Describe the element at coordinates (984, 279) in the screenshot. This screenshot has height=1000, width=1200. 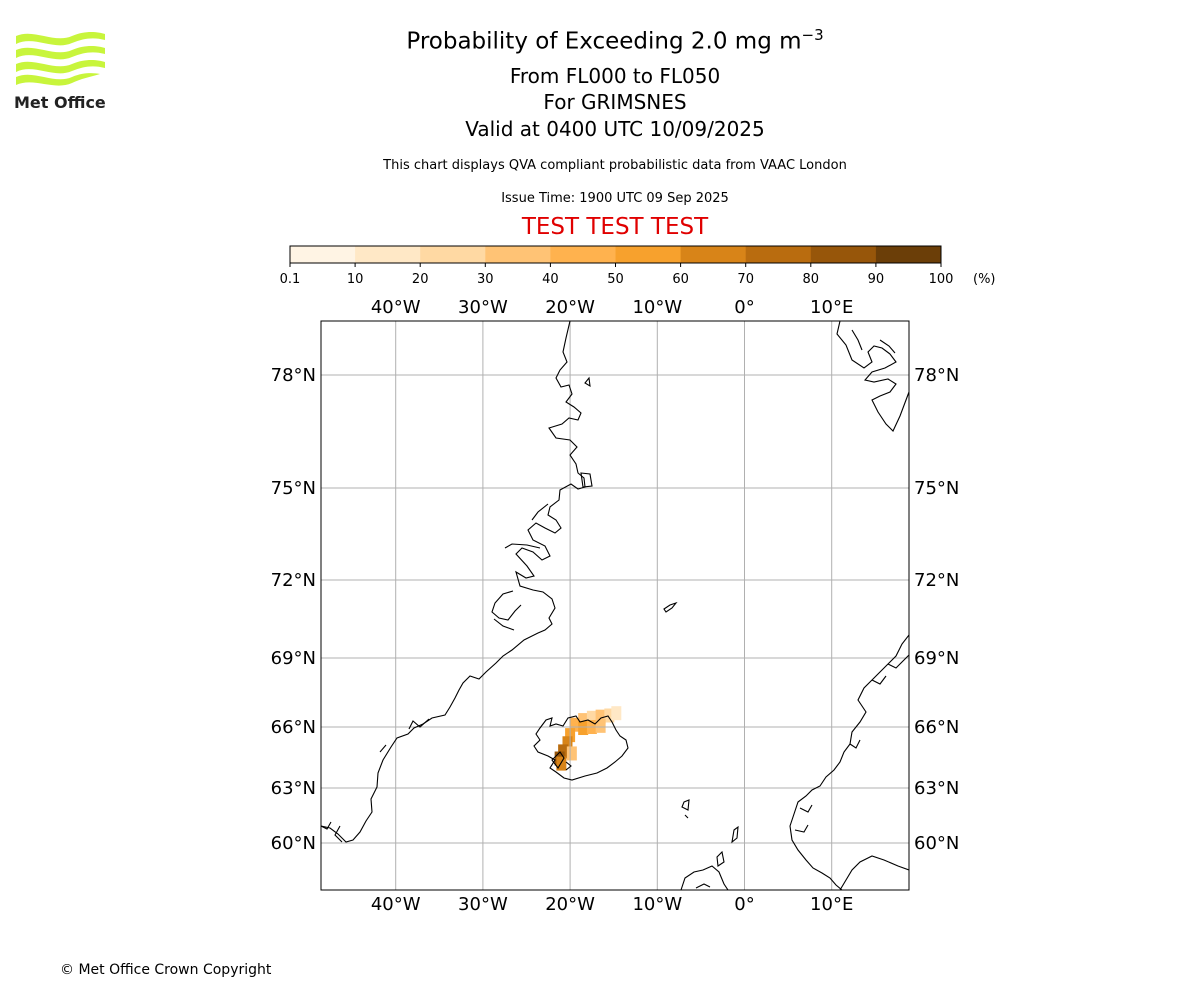
I see `colorbar-unit: (%)` at that location.